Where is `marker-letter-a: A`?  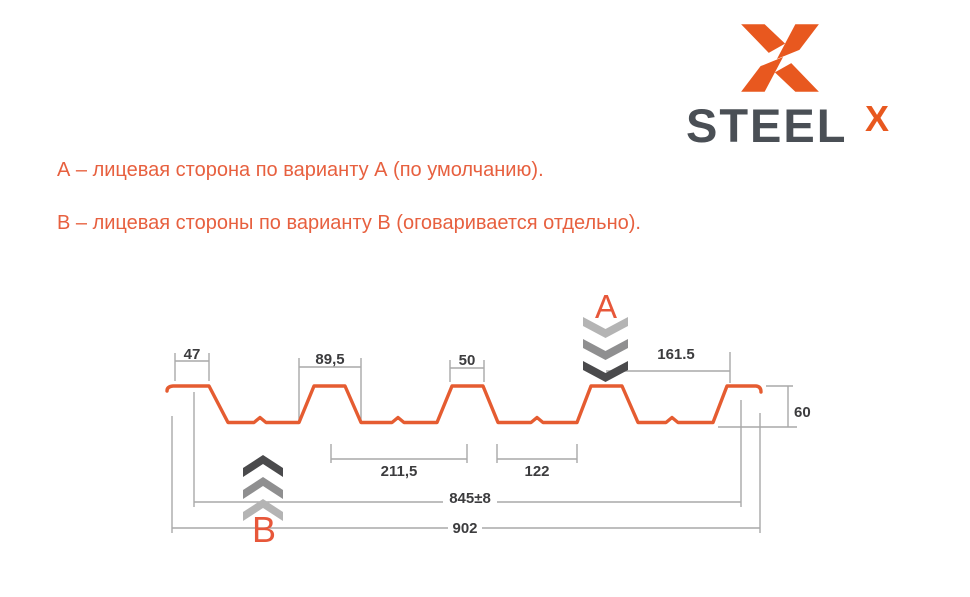
marker-letter-a: A is located at coordinates (606, 306).